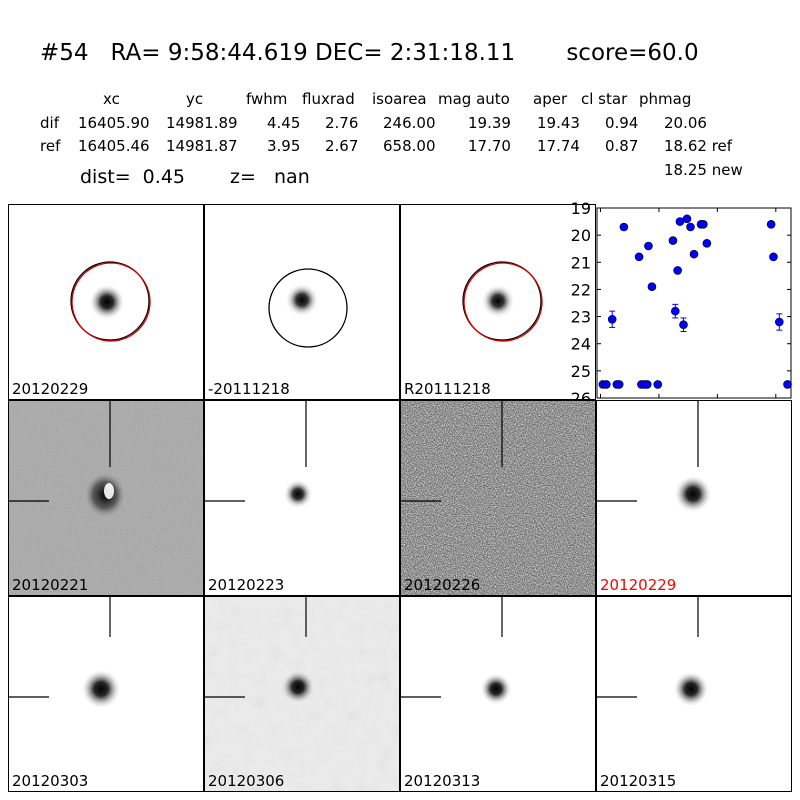 This screenshot has width=800, height=800. I want to click on stamp-date-label: 20120223, so click(246, 585).